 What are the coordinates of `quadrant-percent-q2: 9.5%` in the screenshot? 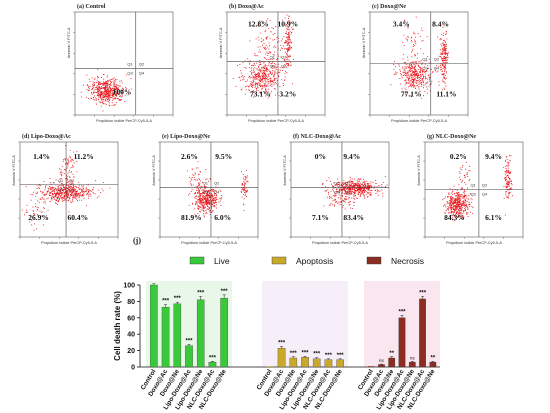 It's located at (223, 156).